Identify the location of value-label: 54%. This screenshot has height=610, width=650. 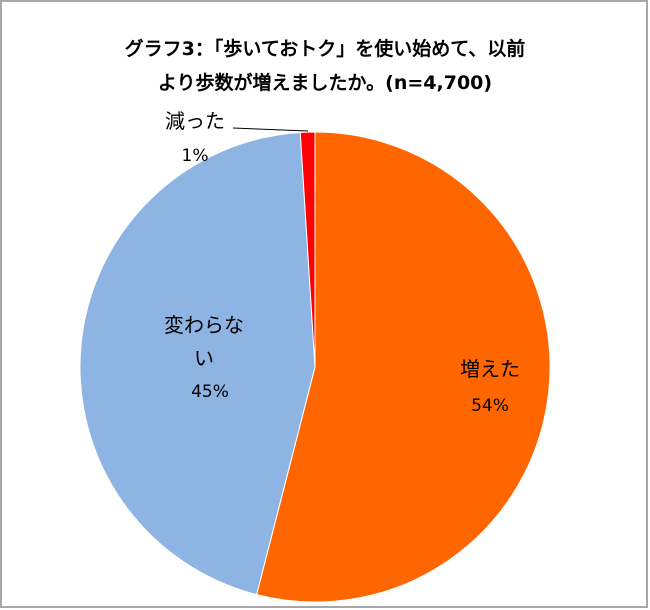
(490, 406).